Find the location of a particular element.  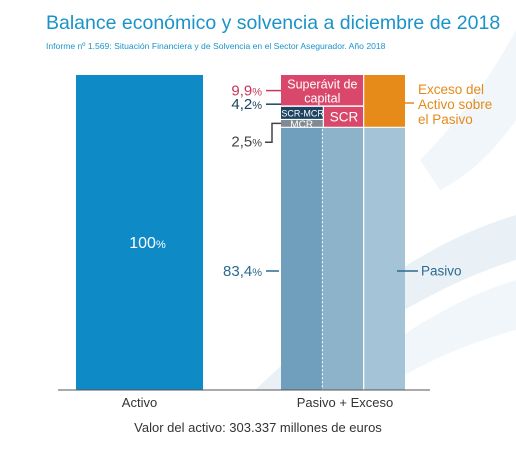

label-exceso: Exceso del Activo sobre el Pasivo is located at coordinates (455, 104).